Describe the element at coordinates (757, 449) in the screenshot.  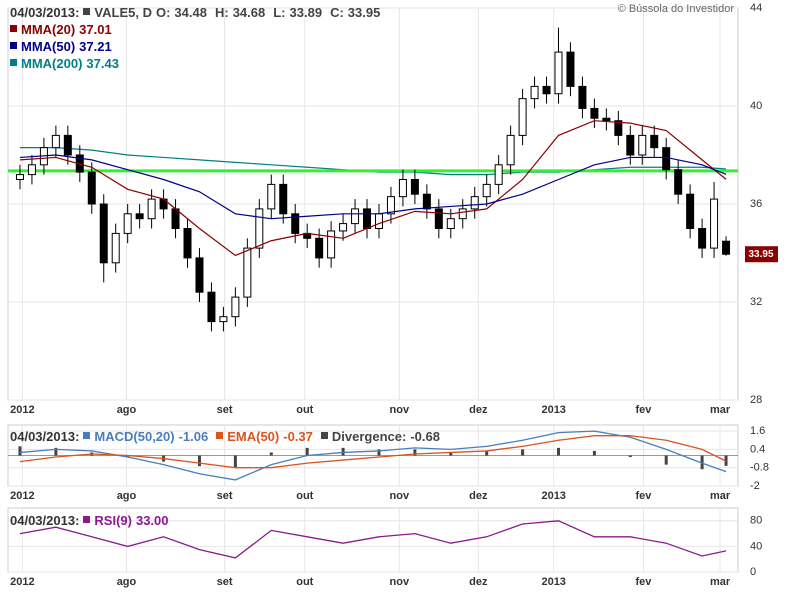
I see `y-tick-label: 0.4` at that location.